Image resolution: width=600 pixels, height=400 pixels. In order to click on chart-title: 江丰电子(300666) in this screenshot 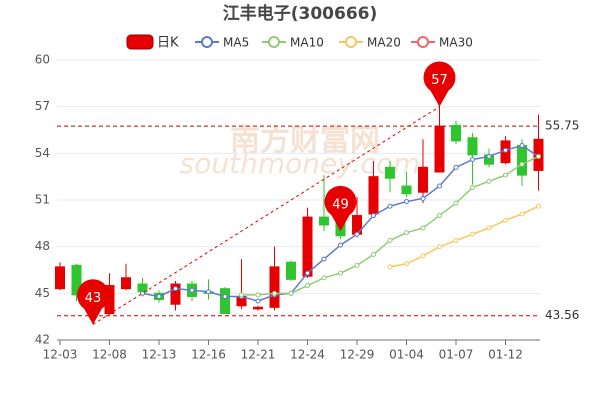, I will do `click(300, 13)`.